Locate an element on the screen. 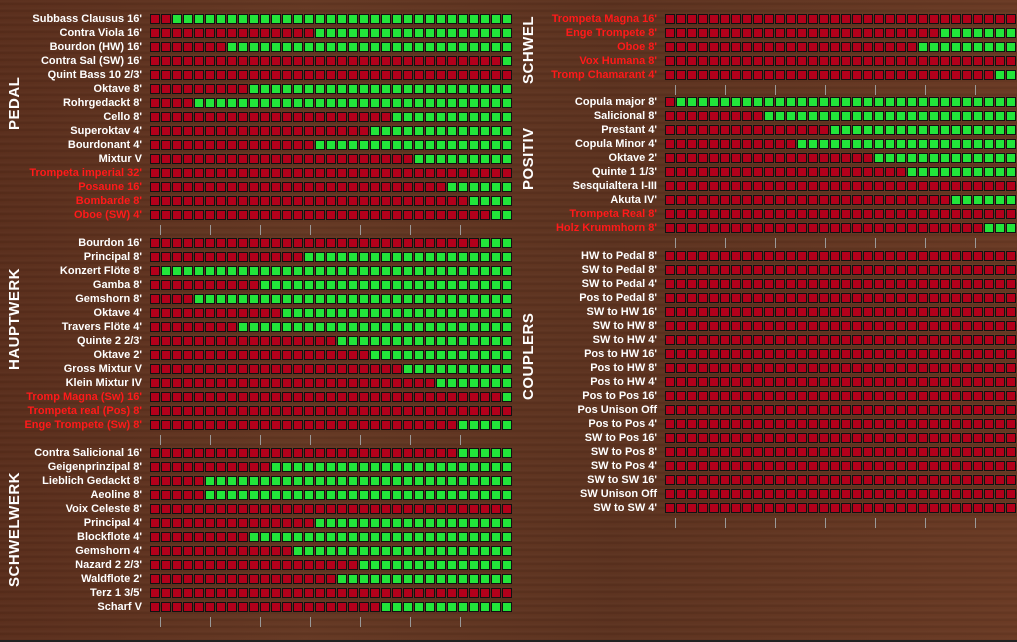 This screenshot has height=642, width=1017. stop-row: Superoktav 4' is located at coordinates (291, 131).